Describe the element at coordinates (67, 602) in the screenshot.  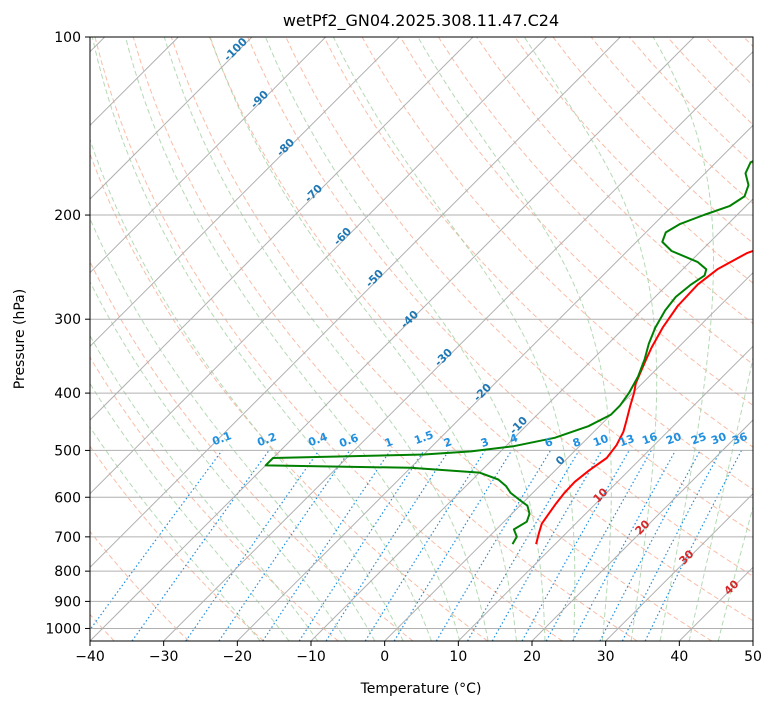
I see `y-tick-label: 900` at that location.